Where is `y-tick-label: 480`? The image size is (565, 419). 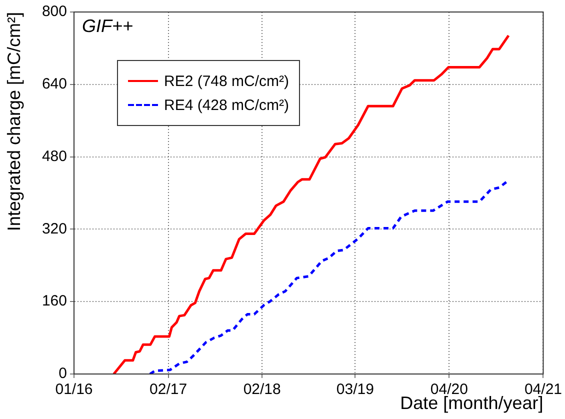
y-tick-label: 480 is located at coordinates (54, 156).